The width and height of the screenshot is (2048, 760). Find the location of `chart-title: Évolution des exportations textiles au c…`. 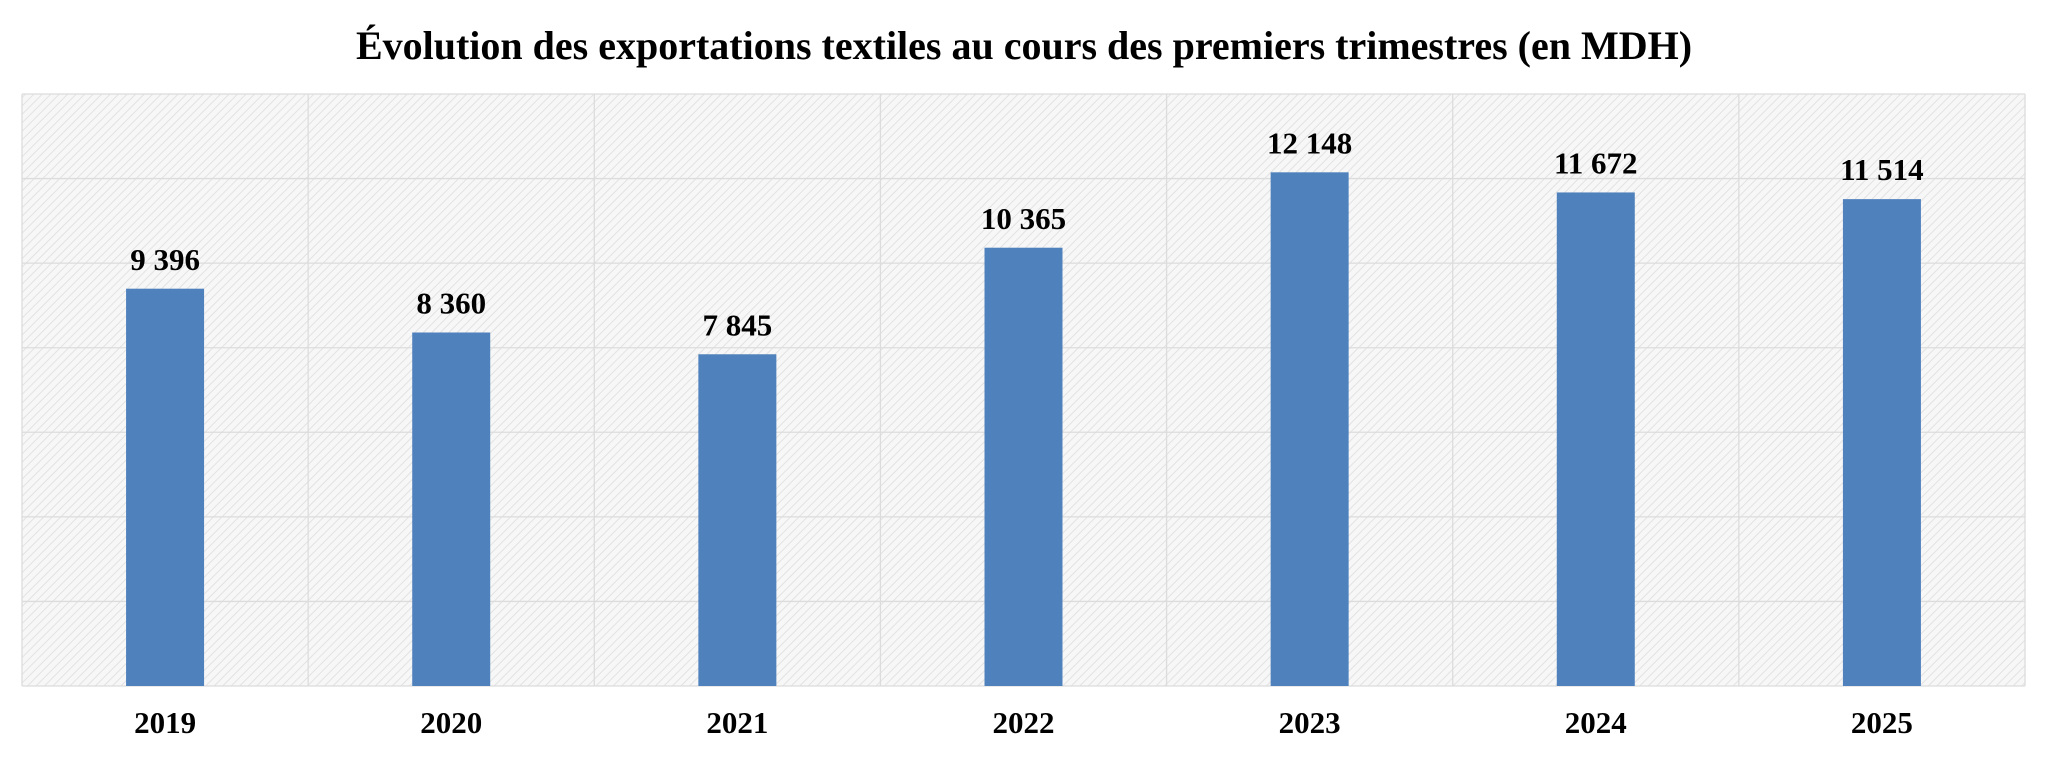

chart-title: Évolution des exportations textiles au c… is located at coordinates (1024, 45).